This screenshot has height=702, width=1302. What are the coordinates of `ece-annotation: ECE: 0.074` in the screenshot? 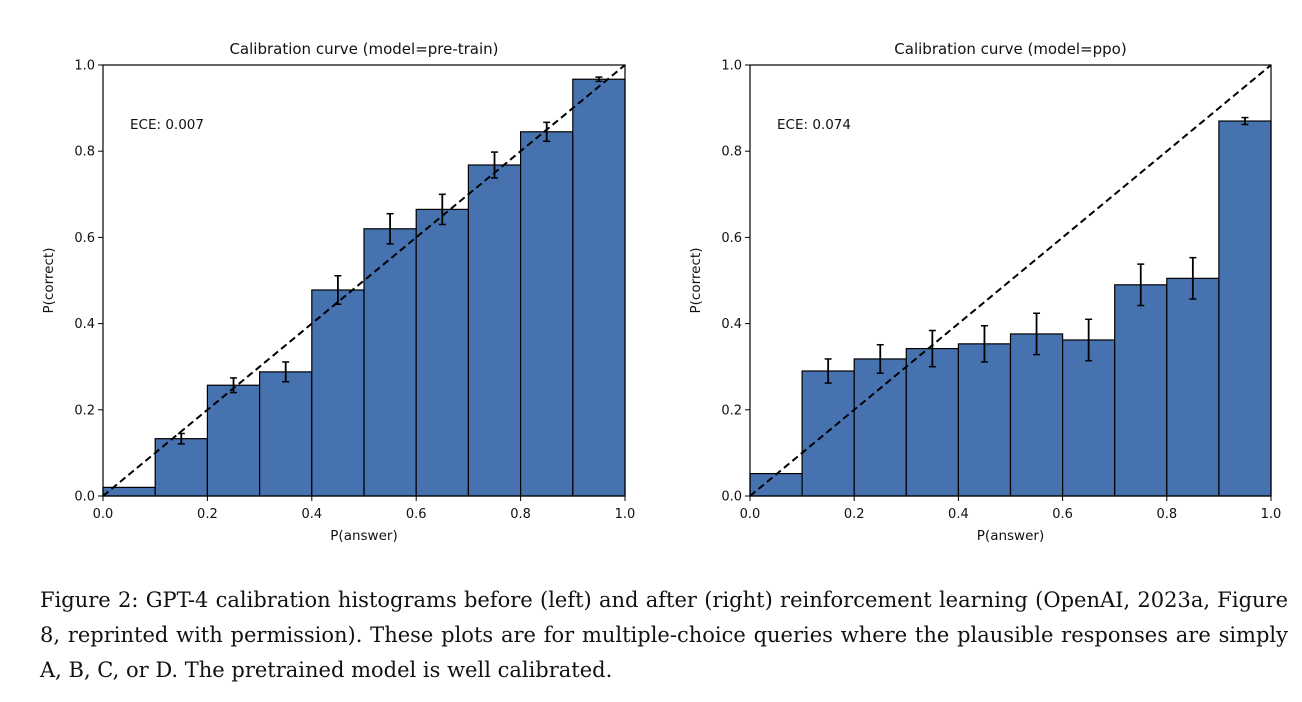 It's located at (814, 125).